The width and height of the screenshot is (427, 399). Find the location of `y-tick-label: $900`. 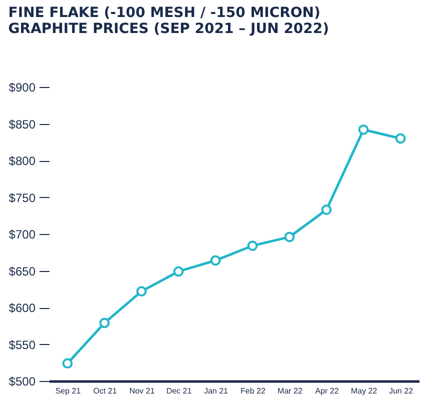

y-tick-label: $900 is located at coordinates (22, 87).